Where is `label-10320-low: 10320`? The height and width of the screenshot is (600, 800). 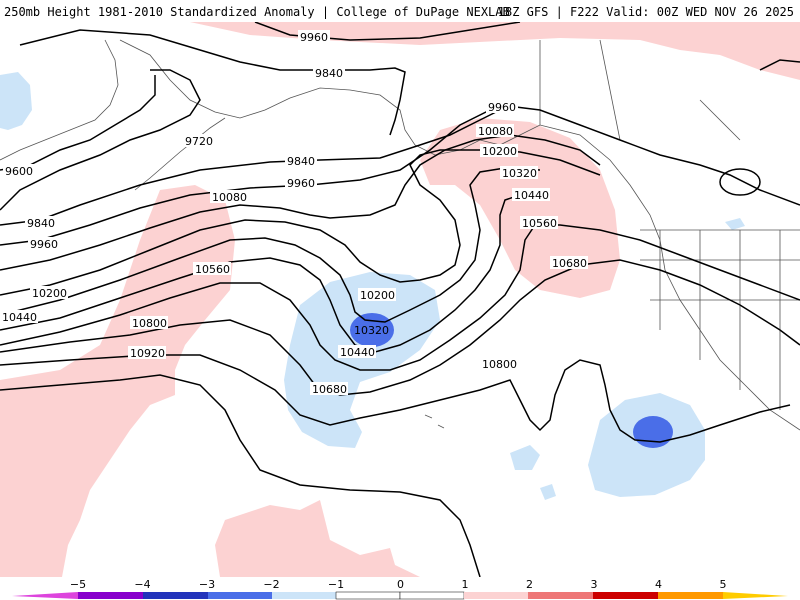 label-10320-low: 10320 is located at coordinates (371, 330).